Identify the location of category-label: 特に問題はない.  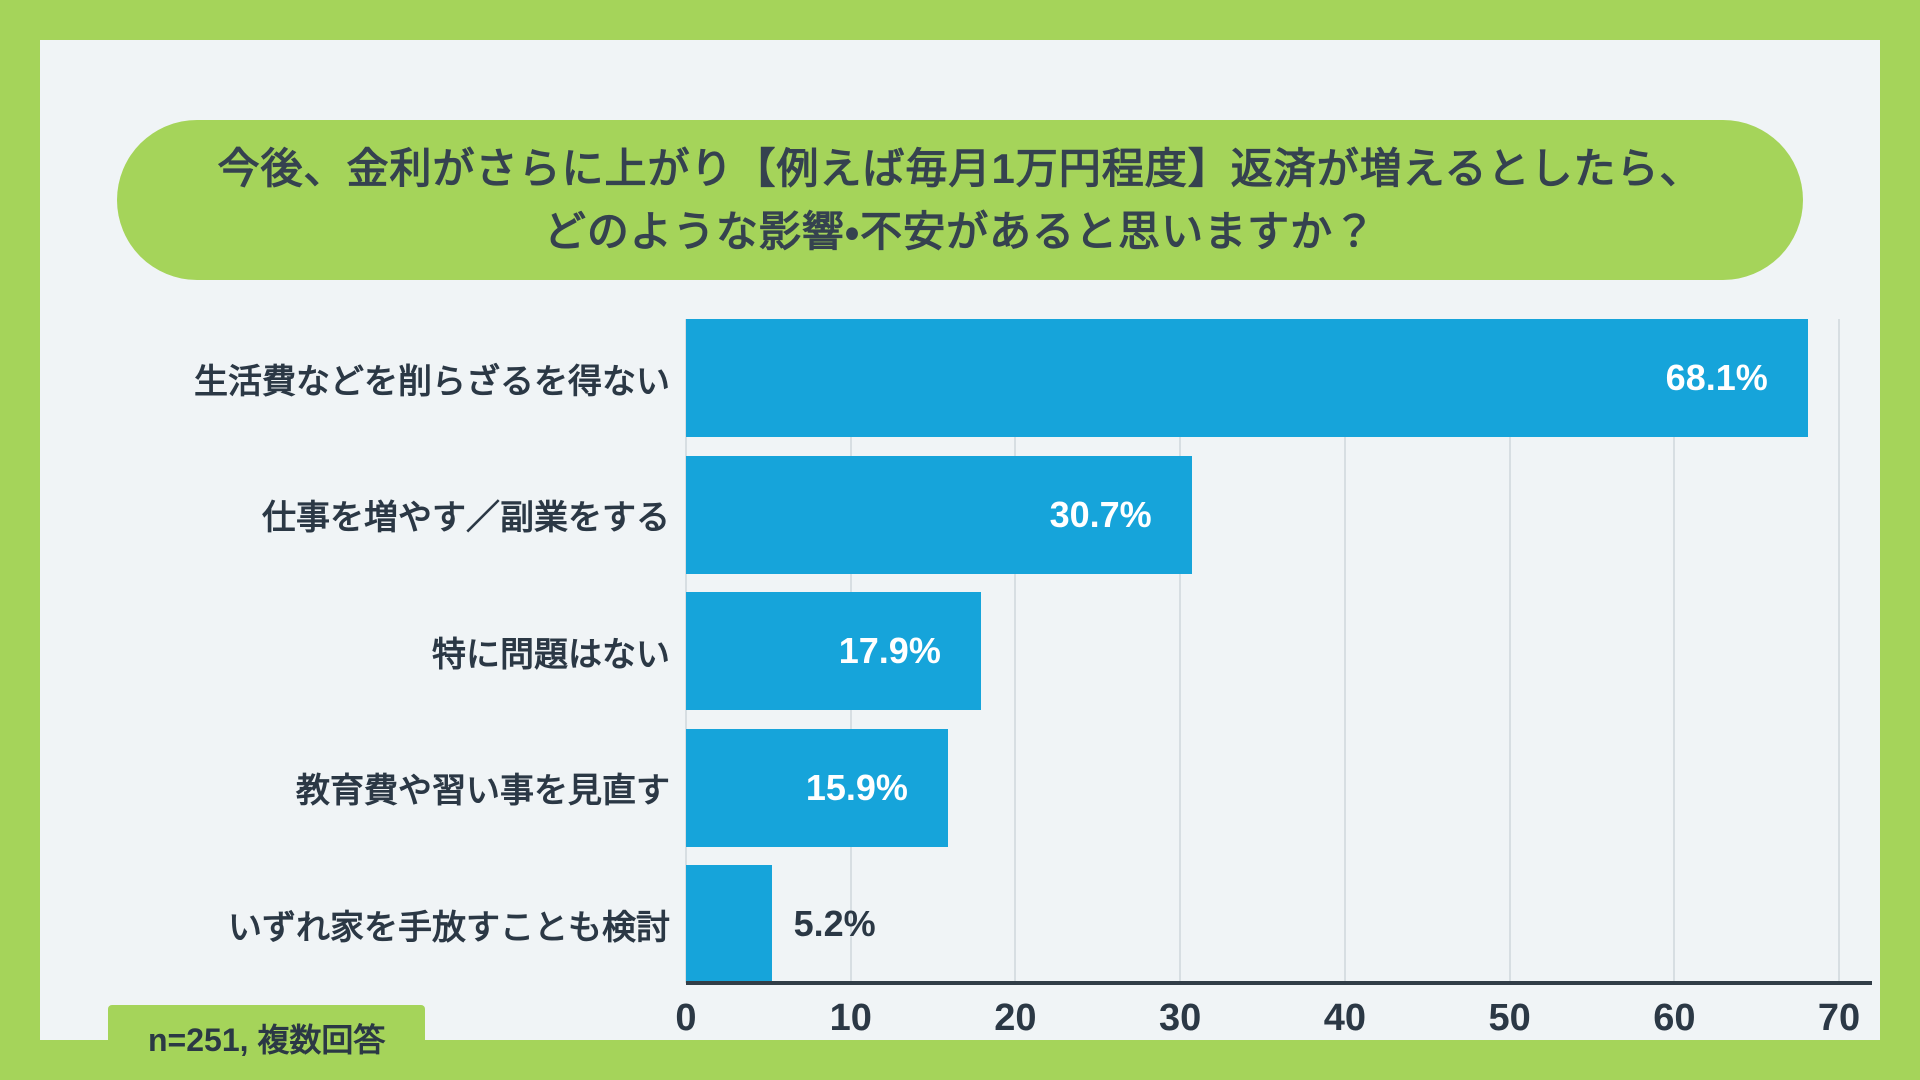
(551, 654).